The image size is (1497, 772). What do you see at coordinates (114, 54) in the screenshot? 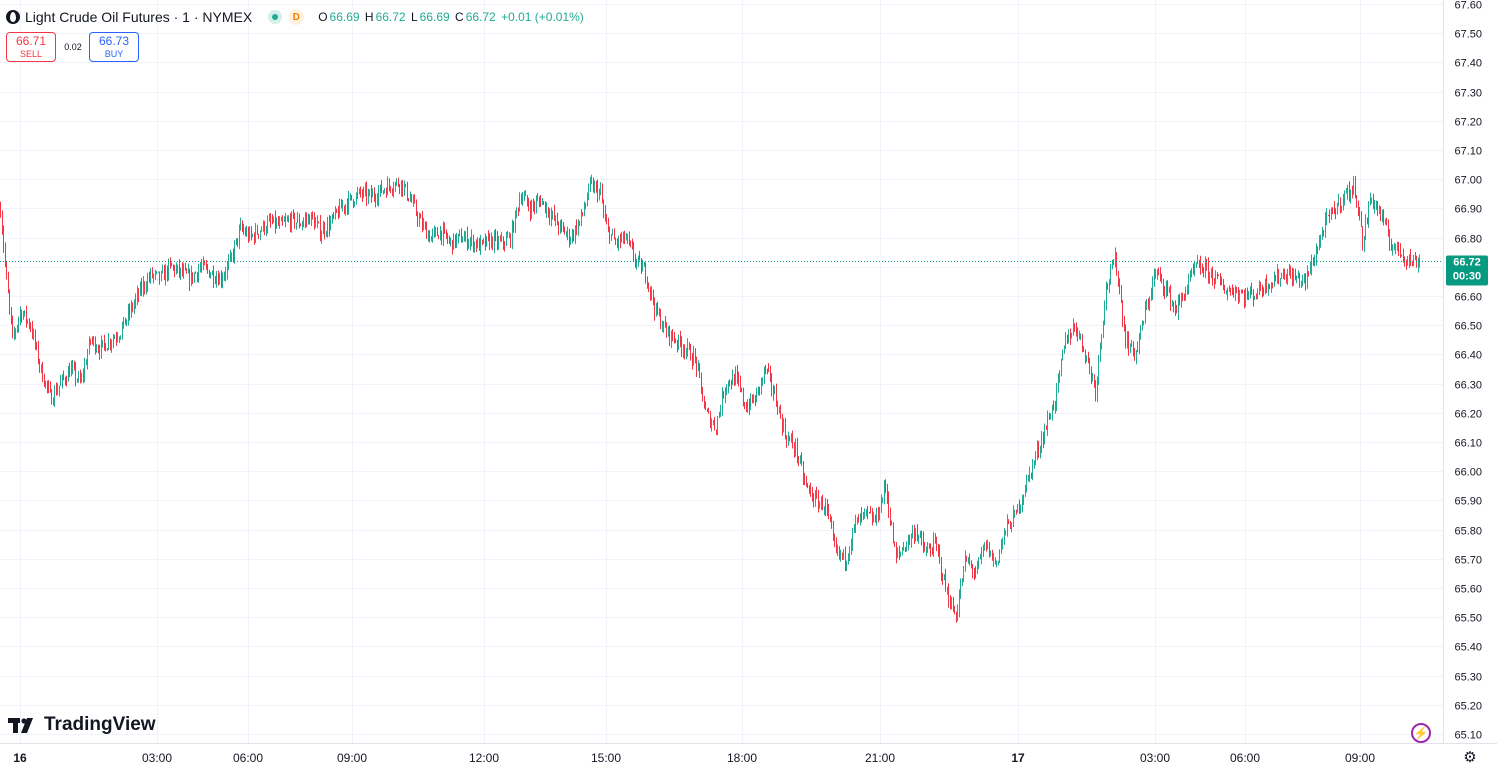
I see `buy-label: BUY` at bounding box center [114, 54].